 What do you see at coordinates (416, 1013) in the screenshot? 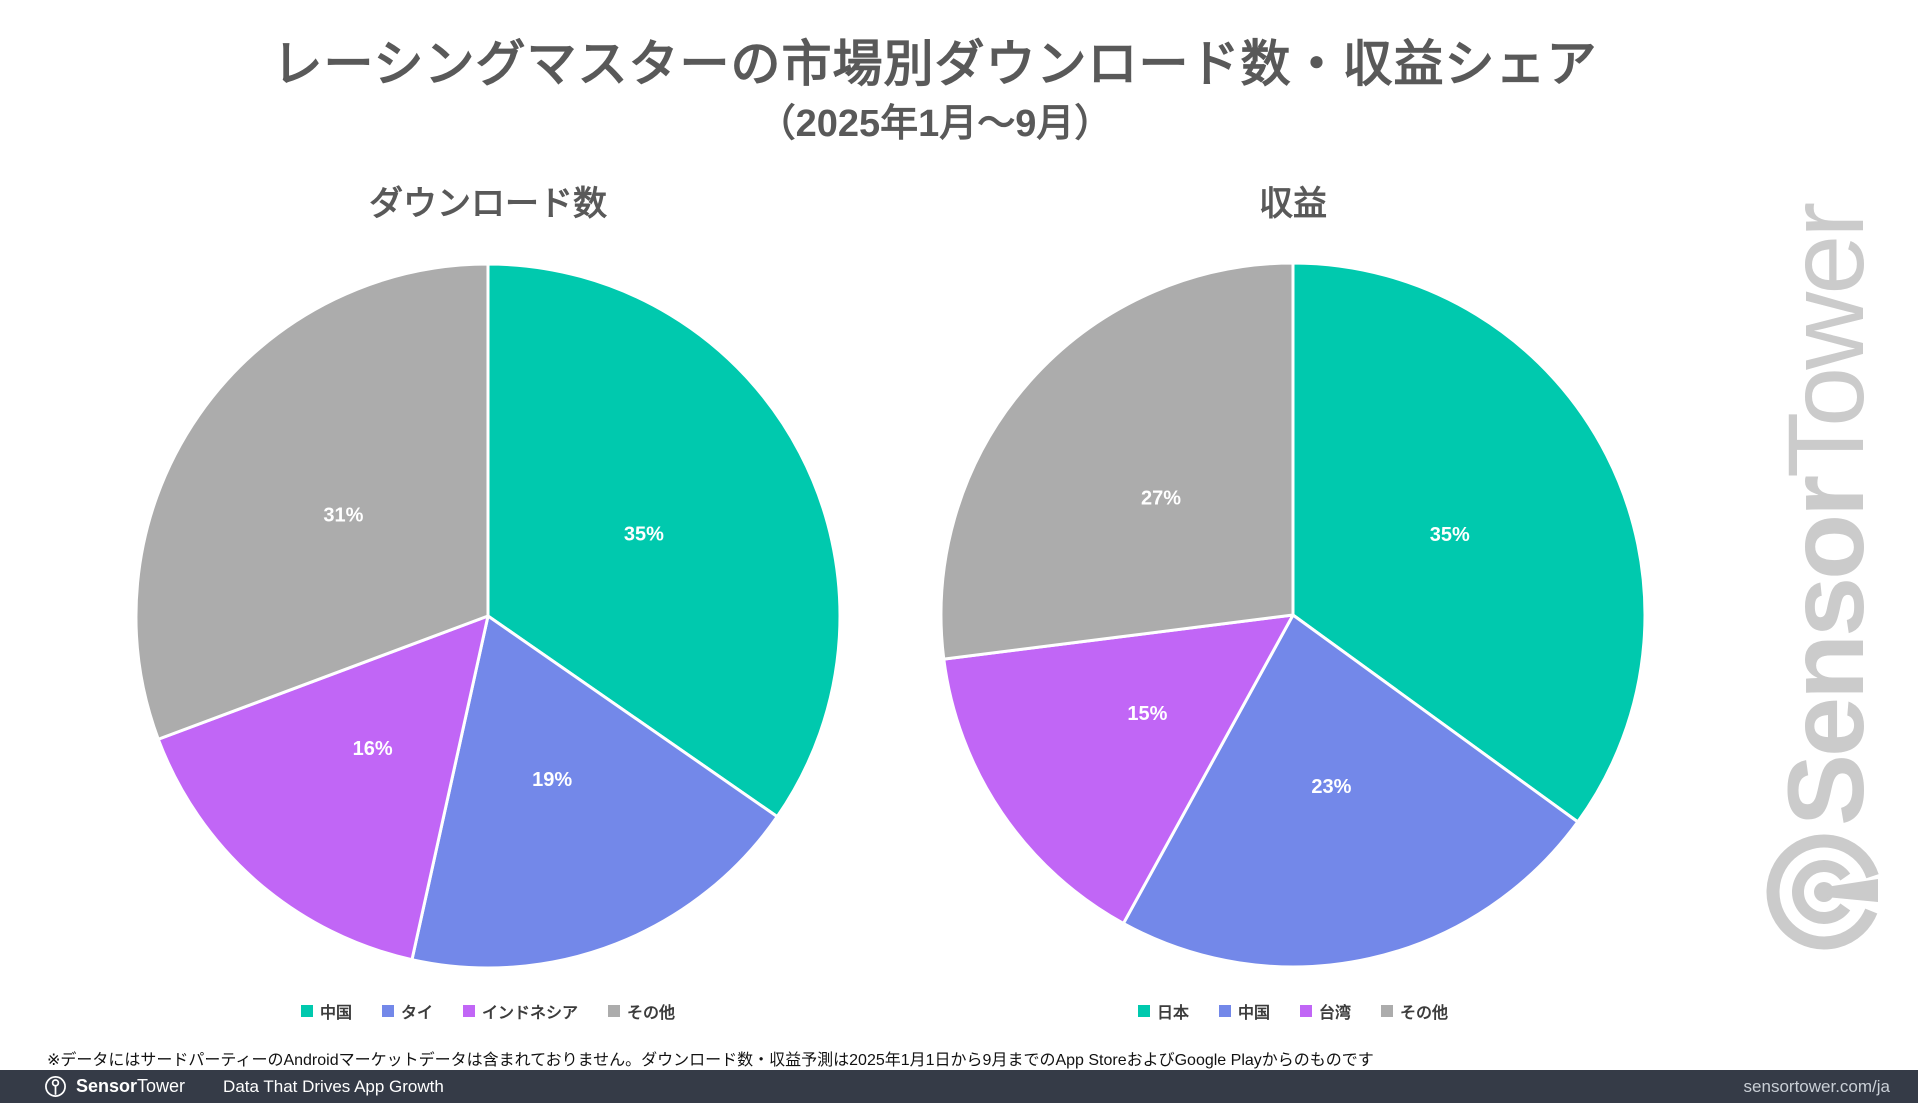
I see `legend-label: タイ` at bounding box center [416, 1013].